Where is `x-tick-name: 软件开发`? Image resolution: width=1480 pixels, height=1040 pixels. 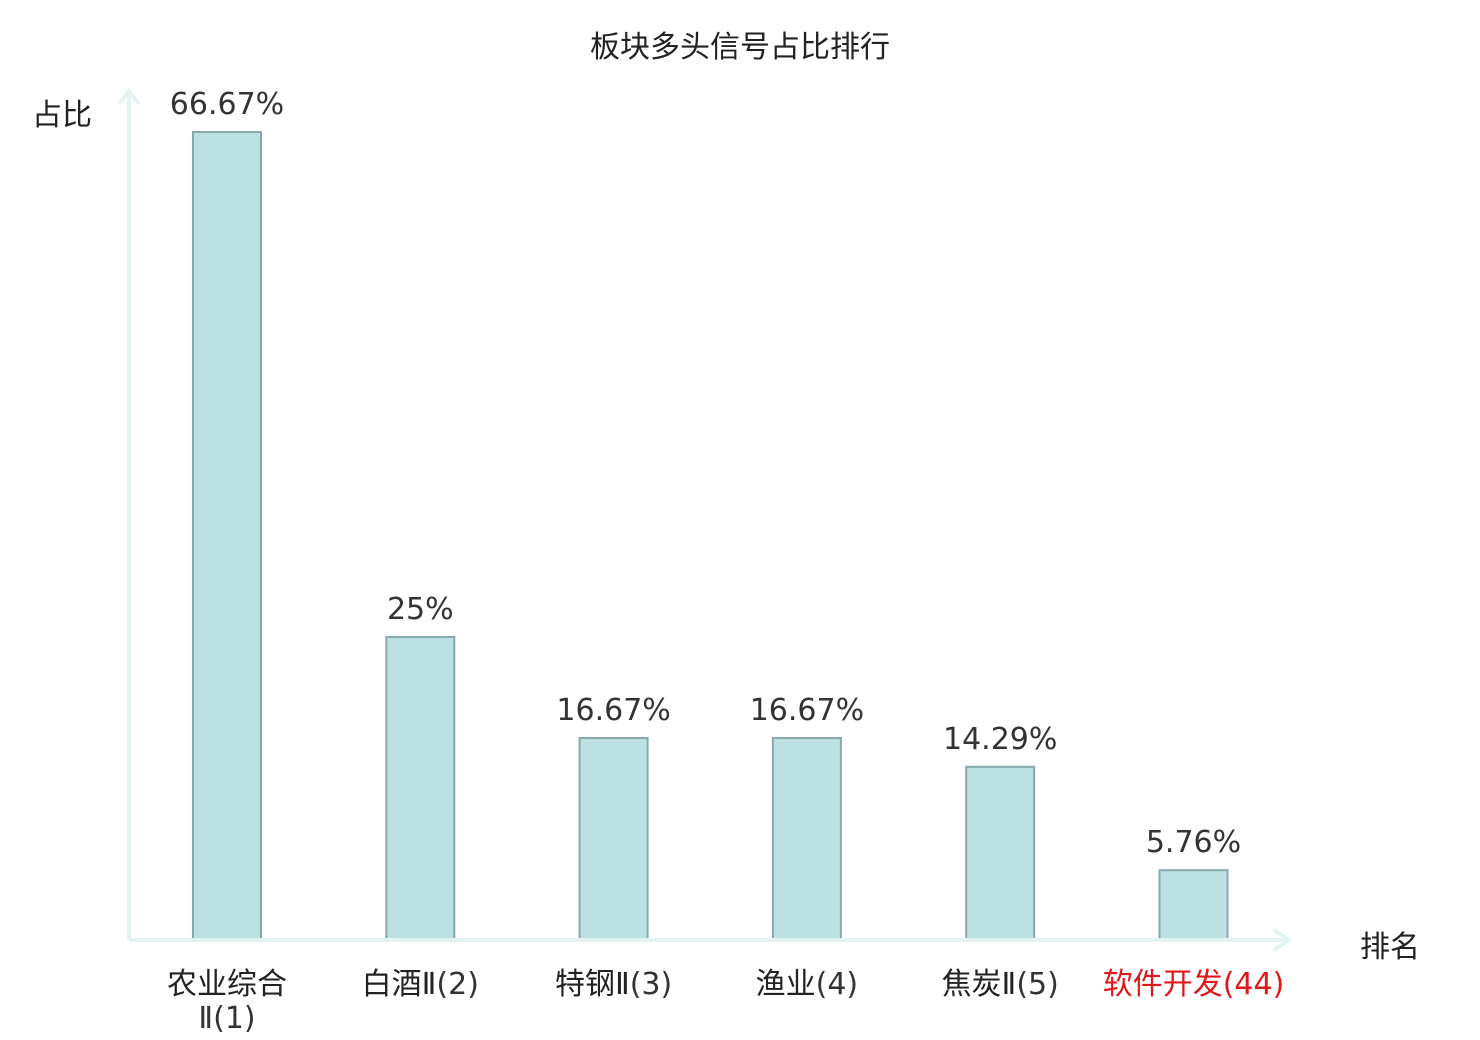
x-tick-name: 软件开发 is located at coordinates (1163, 984).